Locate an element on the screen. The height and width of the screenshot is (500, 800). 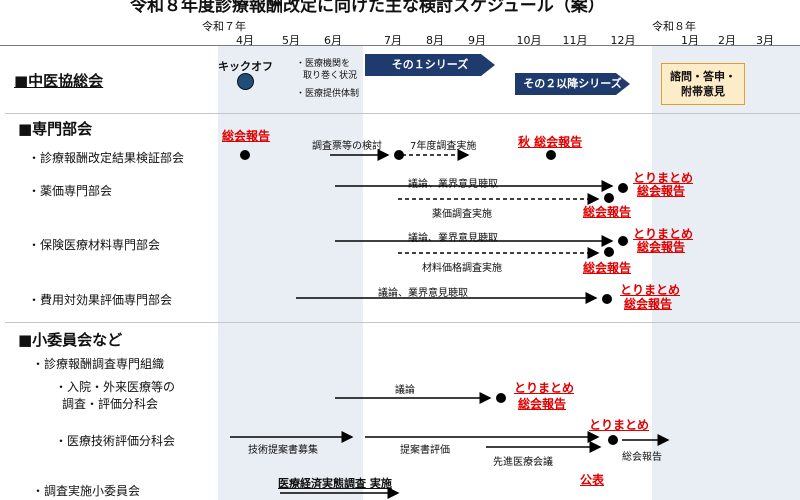
hiyo-milestone is located at coordinates (607, 299).